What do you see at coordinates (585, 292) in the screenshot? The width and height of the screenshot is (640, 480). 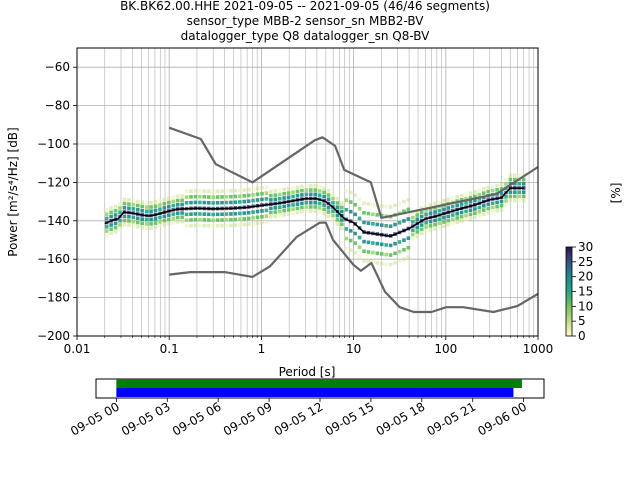 I see `colorbar-tick-label: 15` at bounding box center [585, 292].